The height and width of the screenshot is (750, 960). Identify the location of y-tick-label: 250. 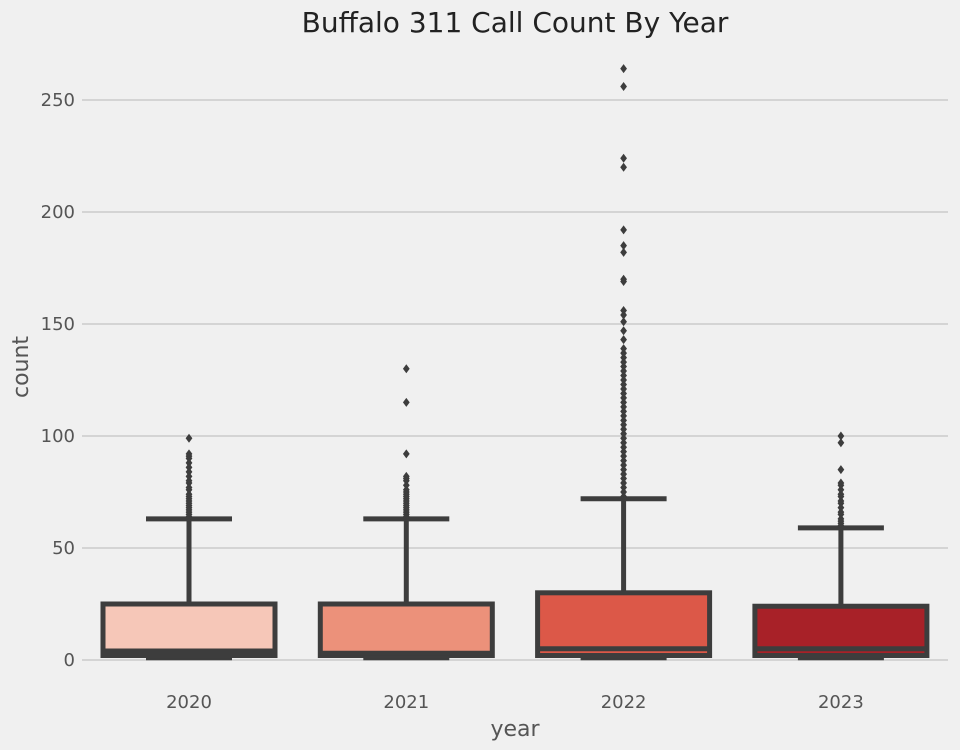
(58, 100).